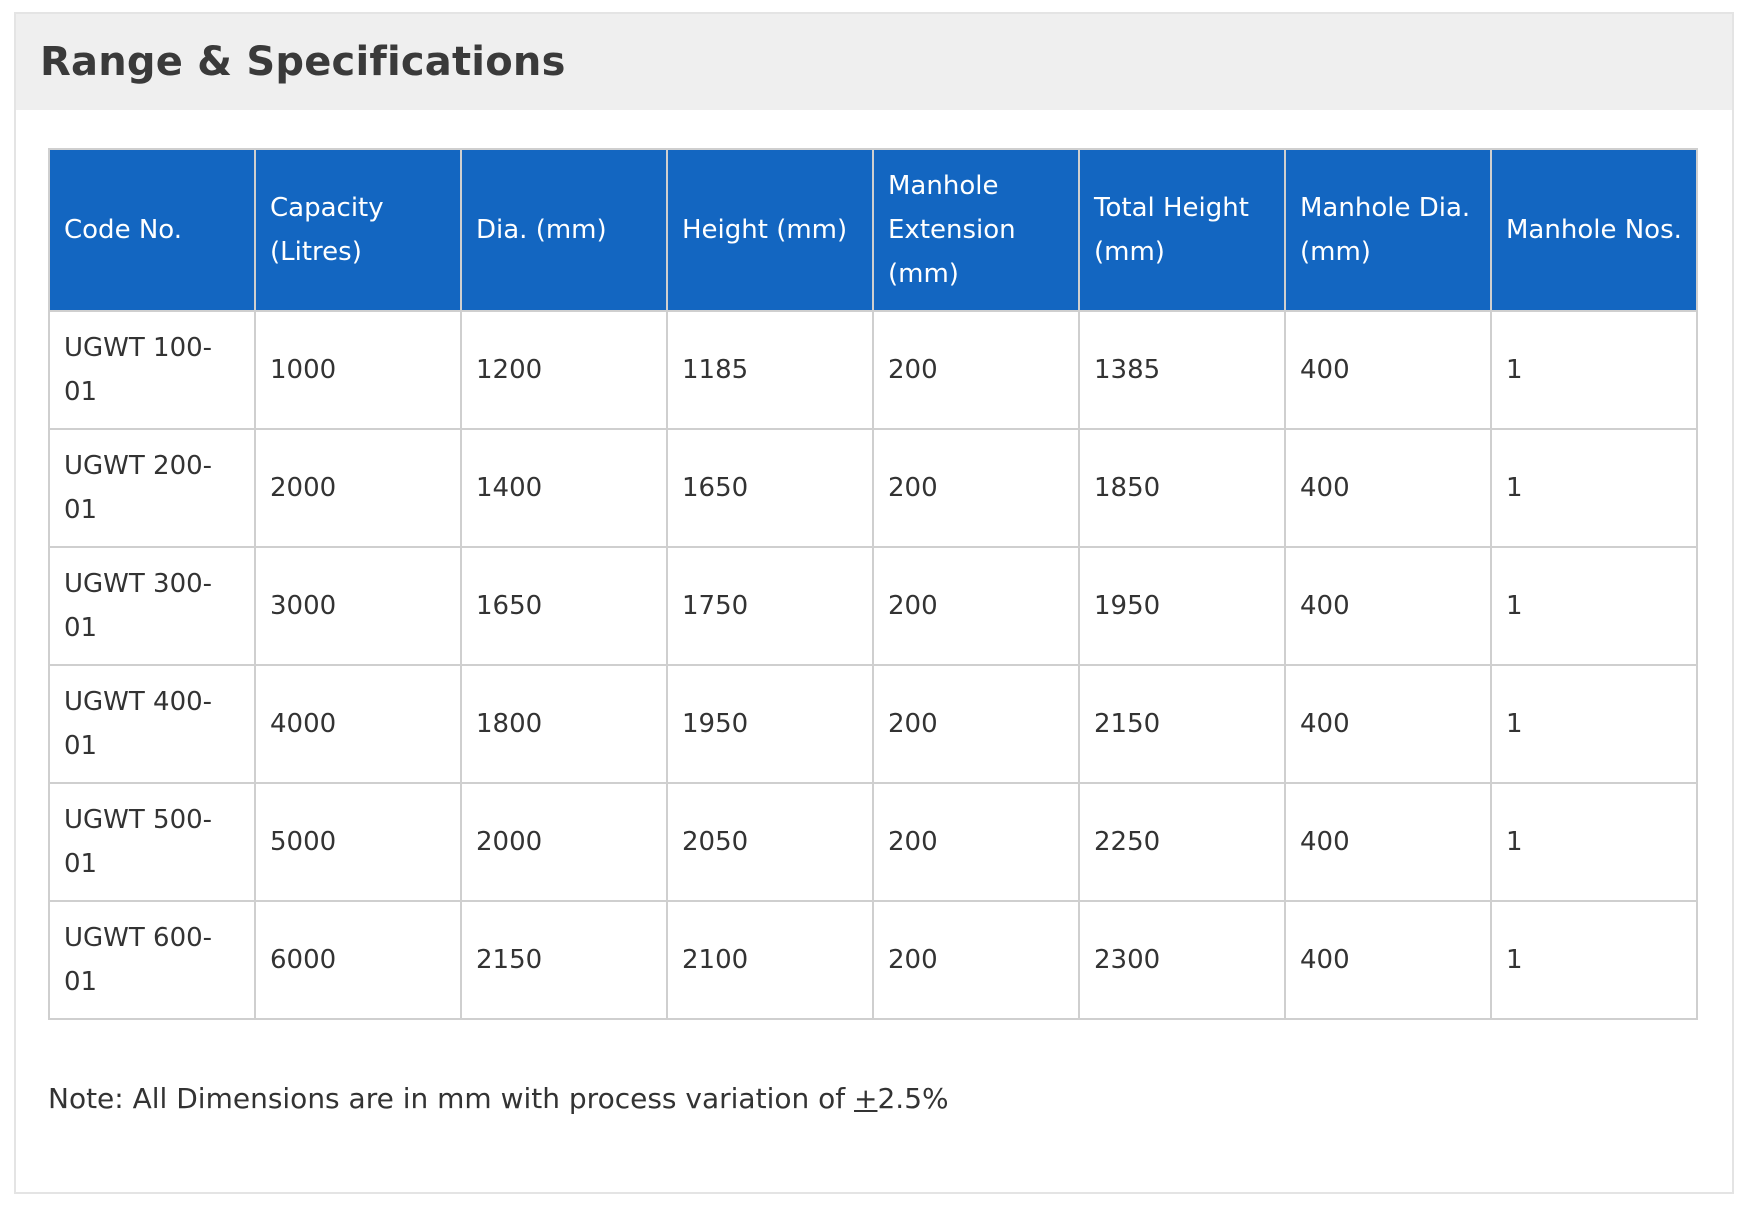 This screenshot has width=1744, height=1216. What do you see at coordinates (976, 230) in the screenshot?
I see `column-header-manhole-extension: Manhole Extension (mm)` at bounding box center [976, 230].